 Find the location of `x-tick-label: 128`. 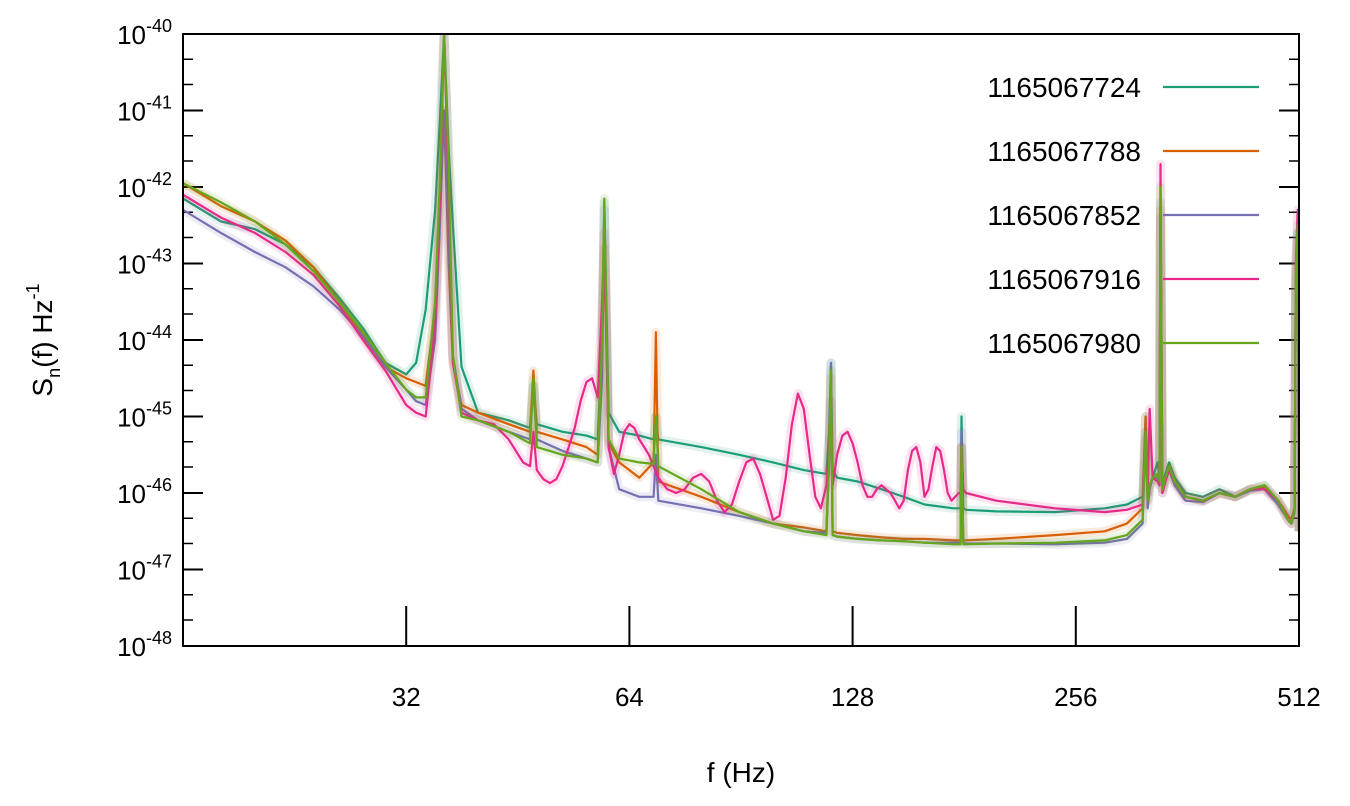

x-tick-label: 128 is located at coordinates (852, 697).